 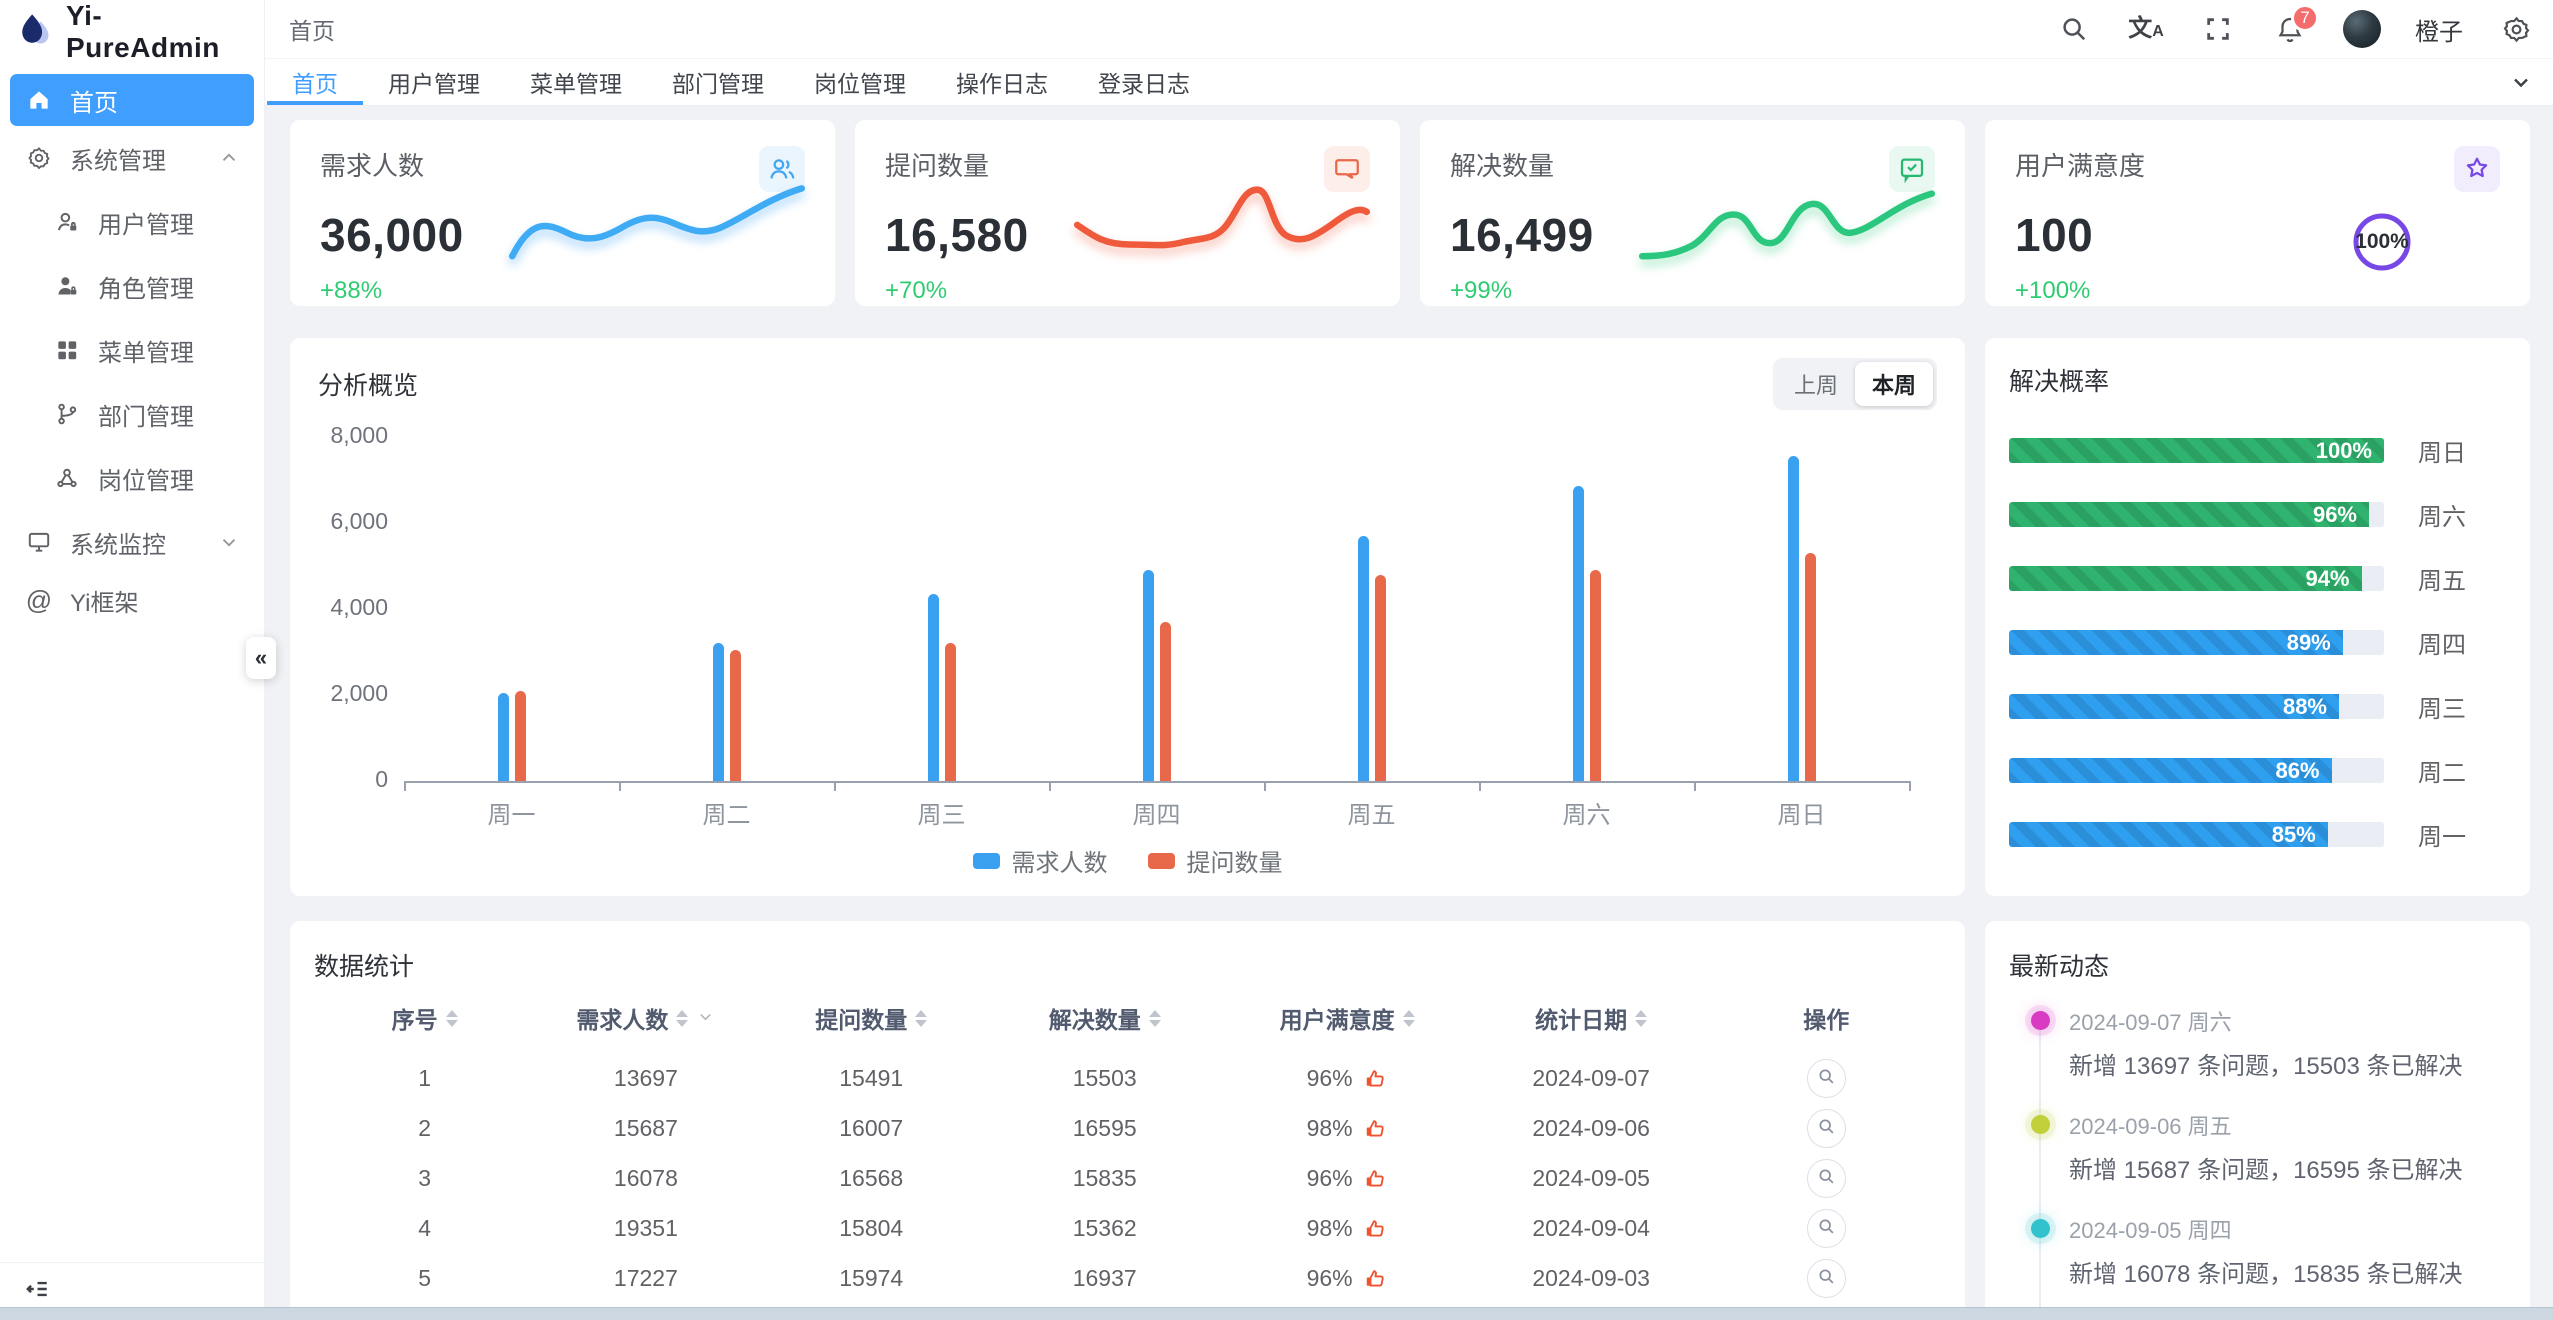 What do you see at coordinates (2196, 642) in the screenshot?
I see `progress-track: 89%` at bounding box center [2196, 642].